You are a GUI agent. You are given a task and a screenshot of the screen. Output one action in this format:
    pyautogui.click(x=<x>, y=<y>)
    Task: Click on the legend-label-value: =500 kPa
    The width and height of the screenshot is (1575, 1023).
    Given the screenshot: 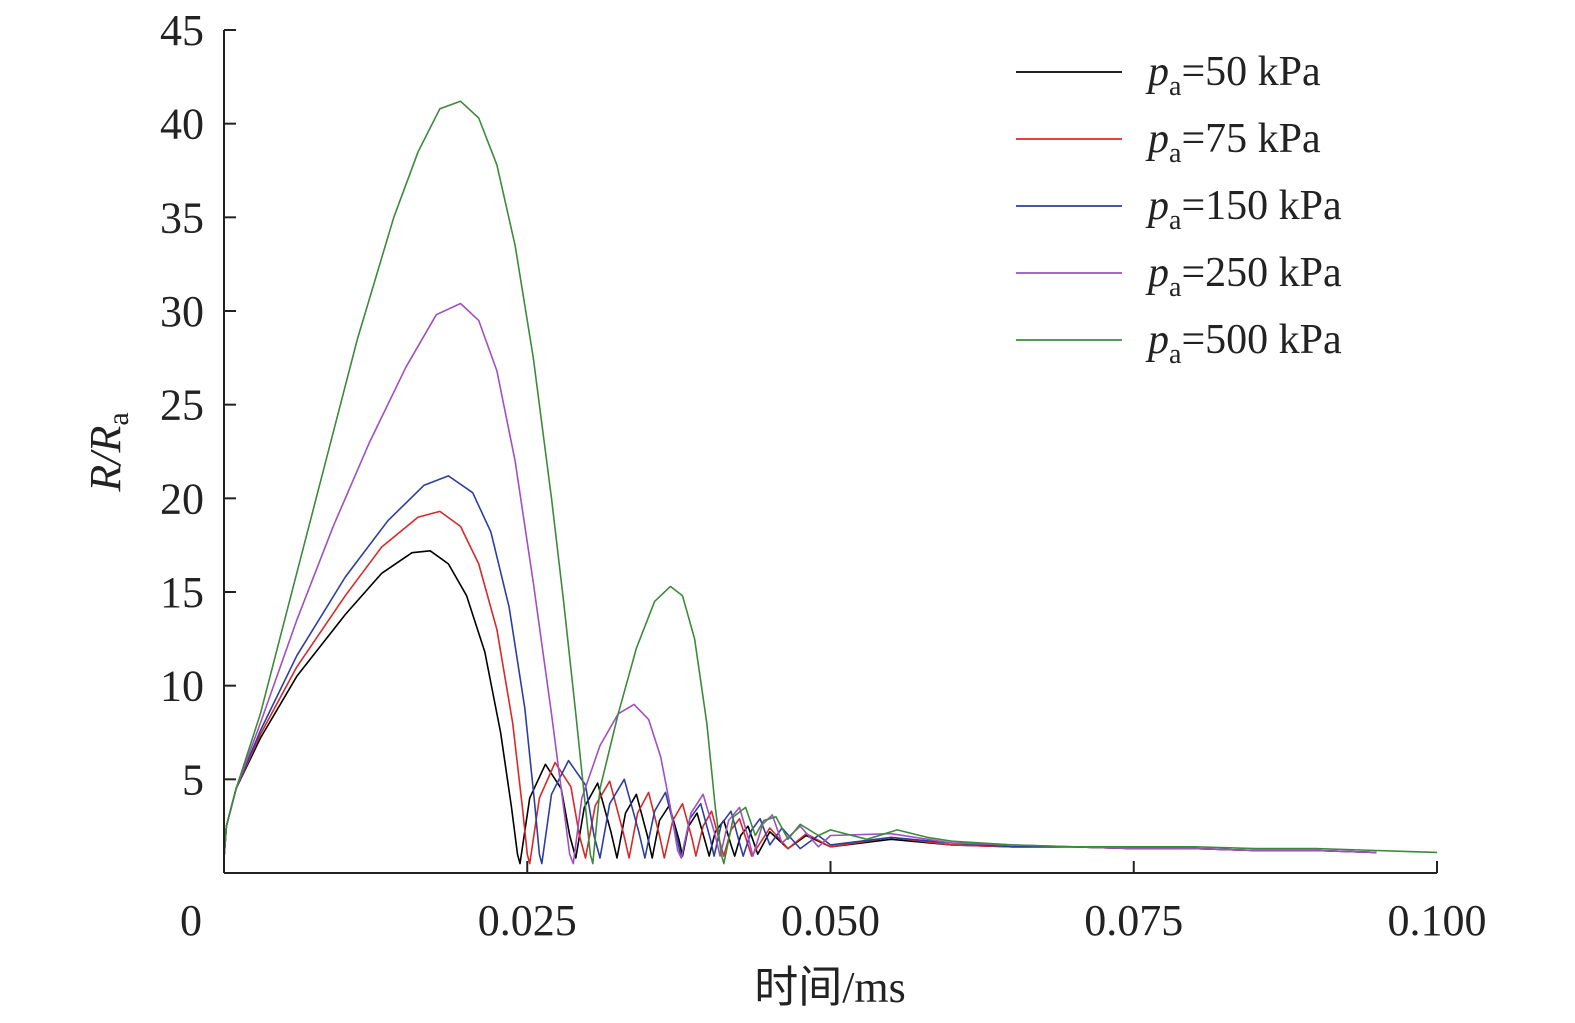 What is the action you would take?
    pyautogui.click(x=1261, y=340)
    